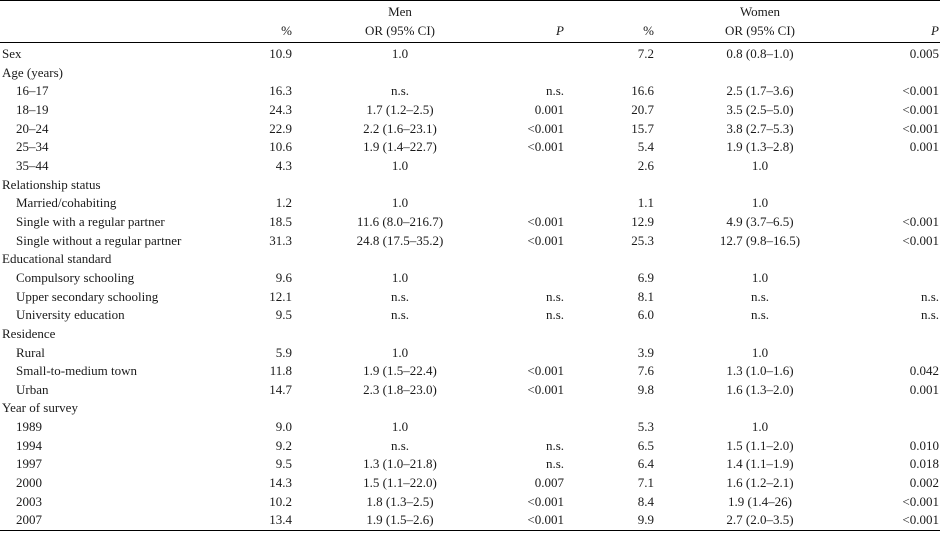 This screenshot has height=553, width=940. I want to click on women-or-cell: 1.9 (1.4–26), so click(760, 501).